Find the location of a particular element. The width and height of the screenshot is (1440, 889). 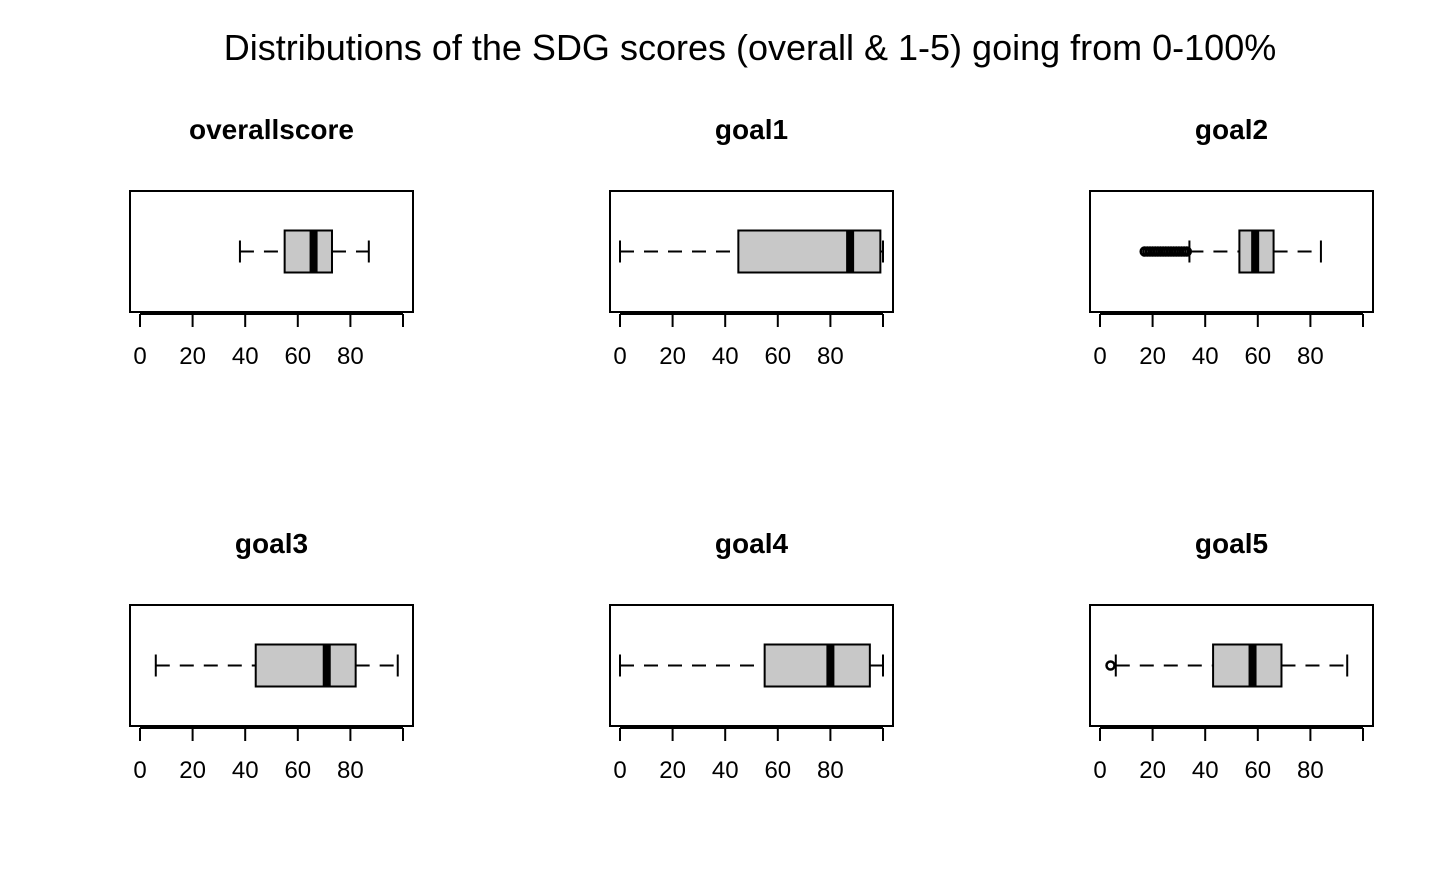

panel-title: goal2 is located at coordinates (1231, 129).